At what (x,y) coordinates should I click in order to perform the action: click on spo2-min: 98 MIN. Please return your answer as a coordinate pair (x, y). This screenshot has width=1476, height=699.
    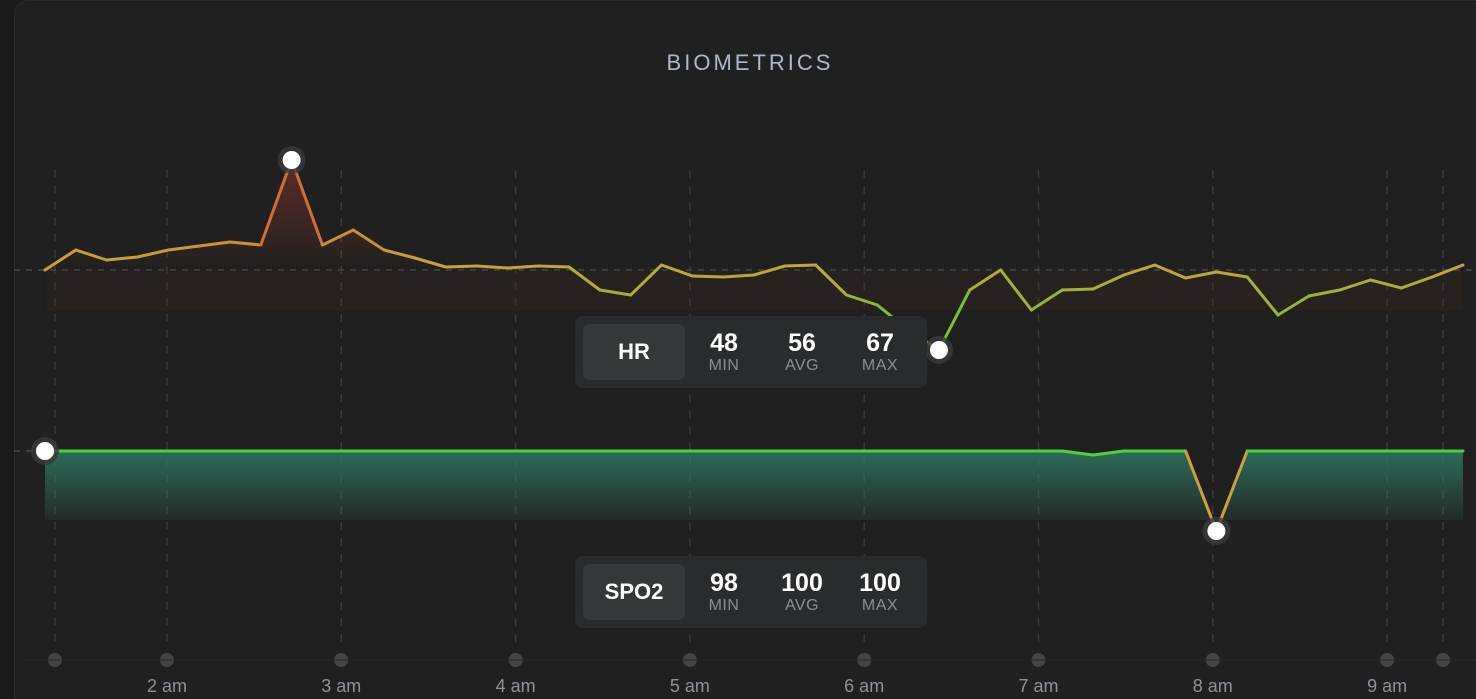
    Looking at the image, I should click on (724, 592).